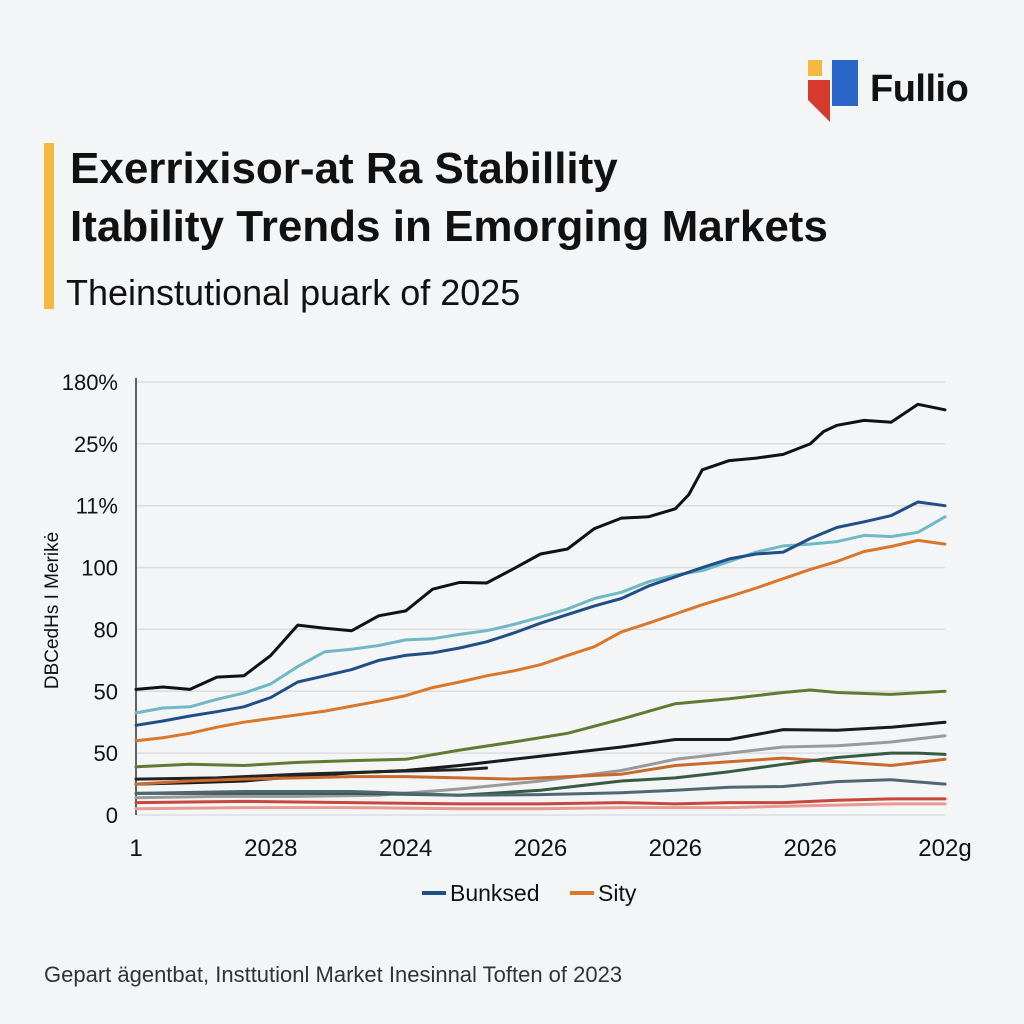 Image resolution: width=1024 pixels, height=1024 pixels. Describe the element at coordinates (270, 848) in the screenshot. I see `x-tick-label: 2028` at that location.